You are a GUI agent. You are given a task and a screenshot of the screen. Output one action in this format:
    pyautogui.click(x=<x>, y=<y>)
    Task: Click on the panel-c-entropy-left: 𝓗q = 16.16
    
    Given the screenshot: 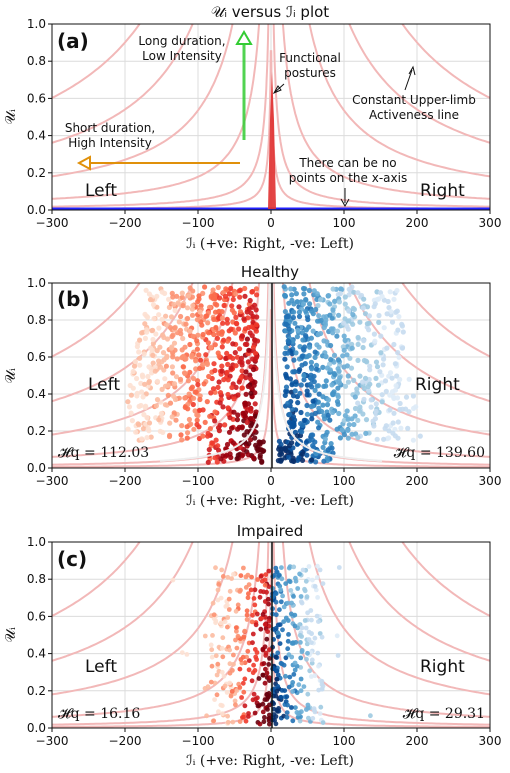 What is the action you would take?
    pyautogui.click(x=99, y=714)
    